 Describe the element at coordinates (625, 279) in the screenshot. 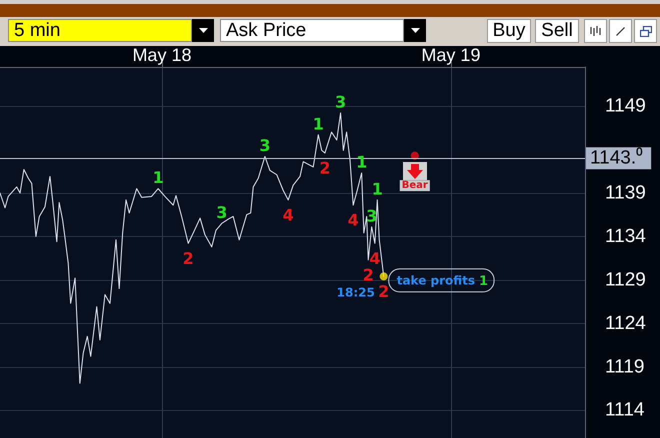

I see `y-tick-label: 1129` at that location.